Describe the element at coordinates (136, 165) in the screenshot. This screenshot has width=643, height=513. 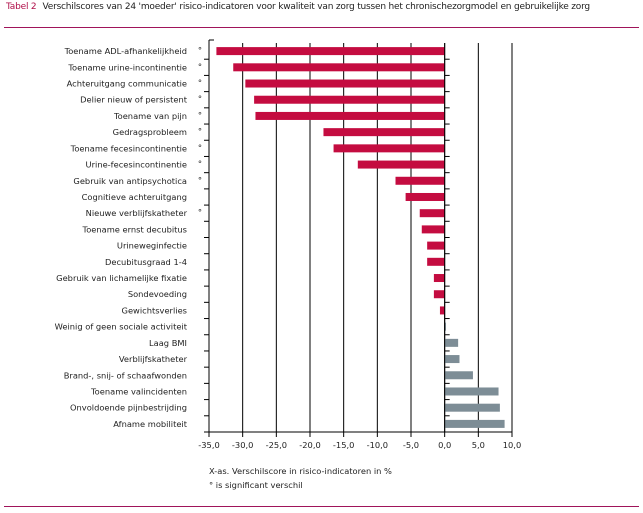
I see `category-label: Urine-fecesincontinentie` at that location.